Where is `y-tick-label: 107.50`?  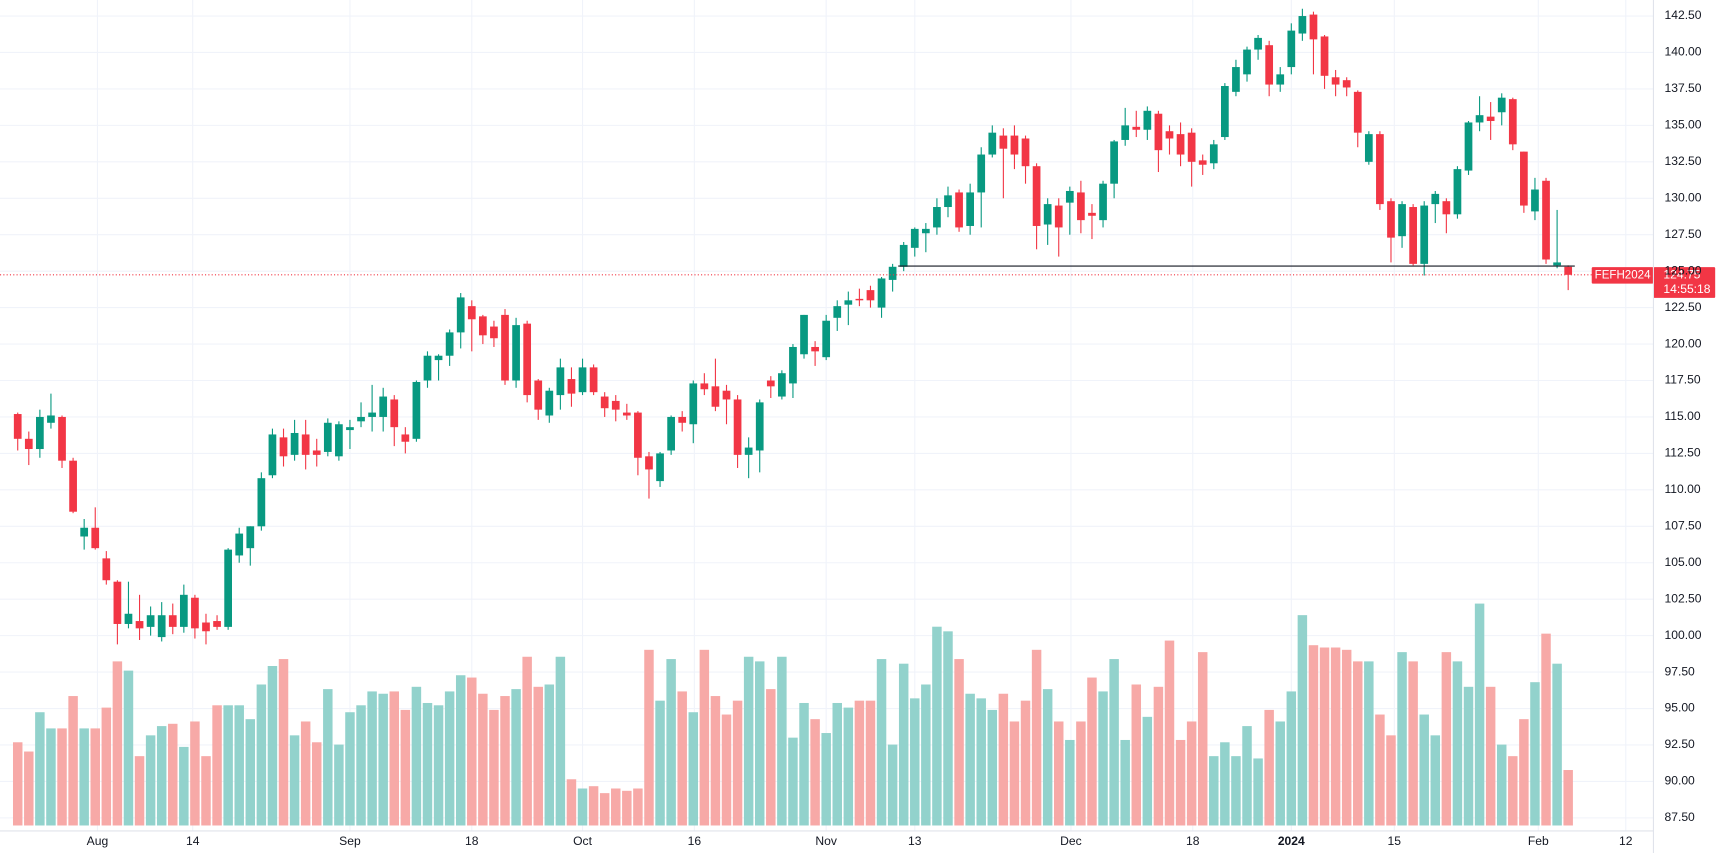
y-tick-label: 107.50 is located at coordinates (1682, 526).